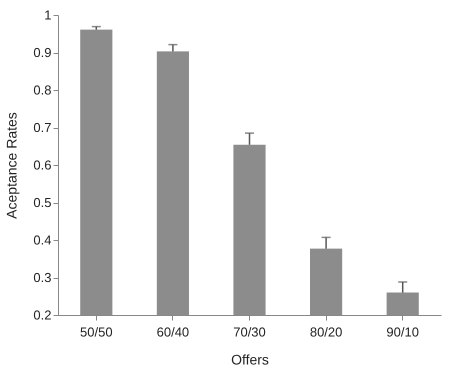 This screenshot has height=381, width=474. I want to click on y-tick-label: 0.8, so click(42, 90).